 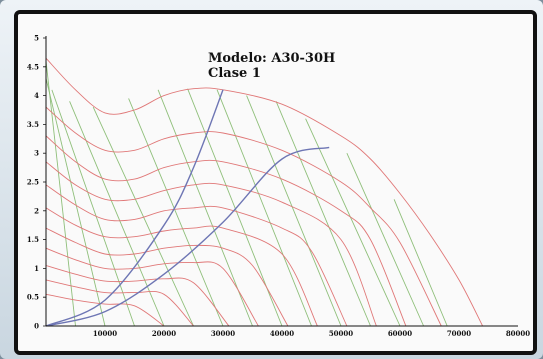 I want to click on y-tick-label: 4.5, so click(x=33, y=66).